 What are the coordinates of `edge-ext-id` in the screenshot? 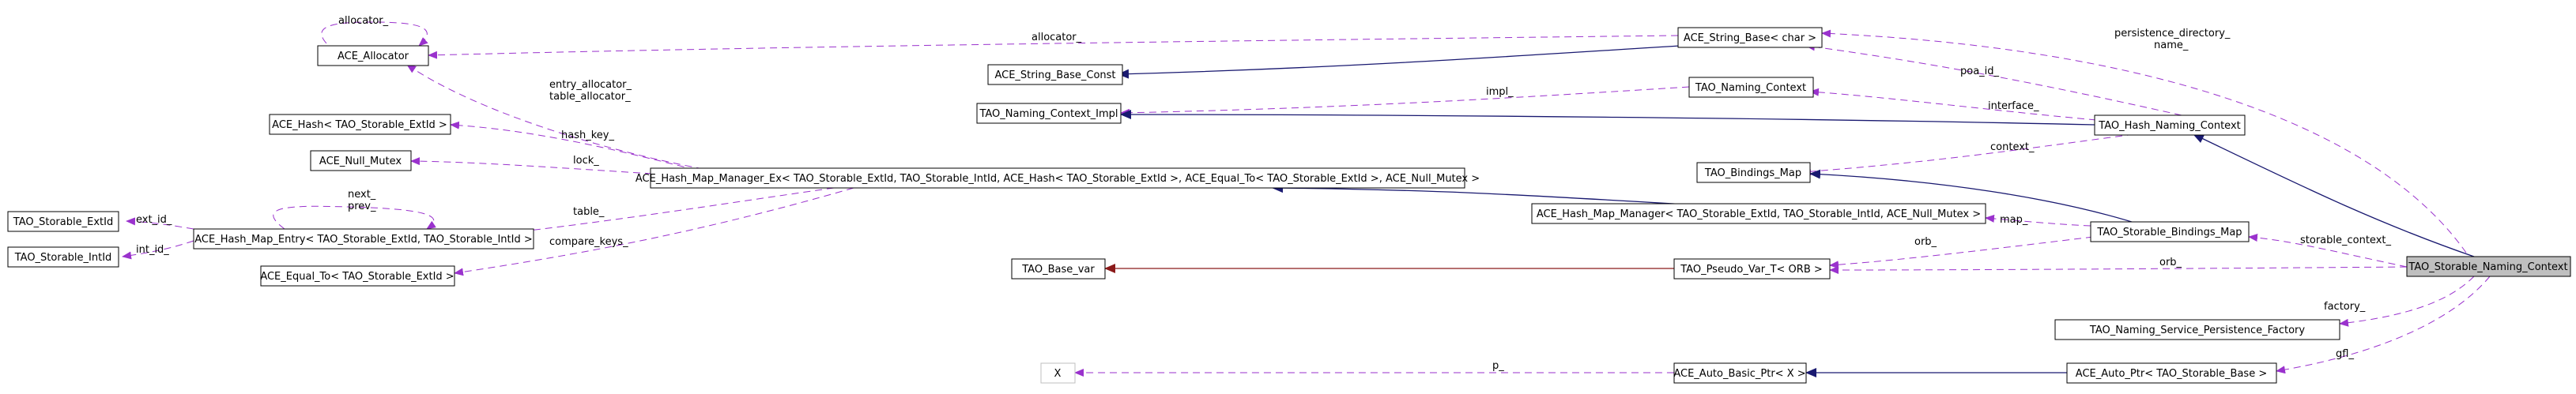 It's located at (160, 224).